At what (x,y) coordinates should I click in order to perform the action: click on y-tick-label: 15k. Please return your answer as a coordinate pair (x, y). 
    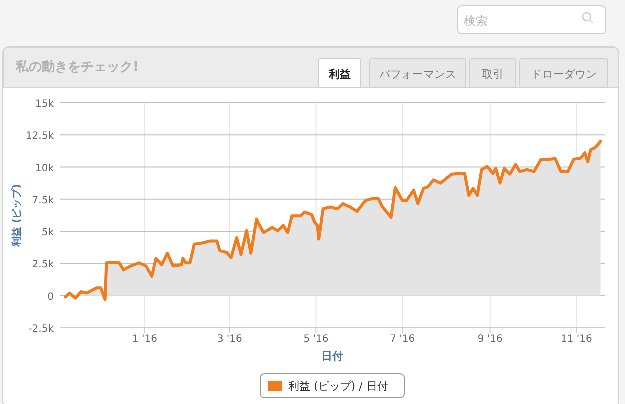
    Looking at the image, I should click on (44, 104).